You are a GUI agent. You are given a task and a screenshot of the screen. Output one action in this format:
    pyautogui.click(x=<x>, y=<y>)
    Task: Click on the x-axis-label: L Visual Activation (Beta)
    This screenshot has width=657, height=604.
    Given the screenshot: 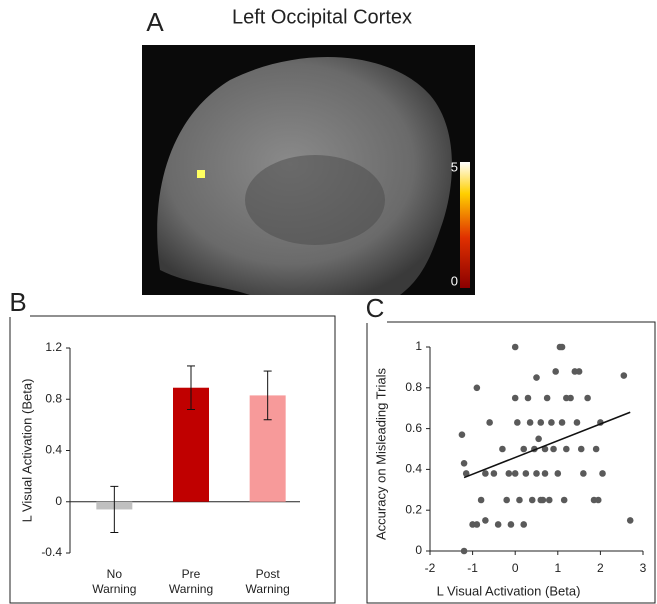 What is the action you would take?
    pyautogui.click(x=509, y=590)
    